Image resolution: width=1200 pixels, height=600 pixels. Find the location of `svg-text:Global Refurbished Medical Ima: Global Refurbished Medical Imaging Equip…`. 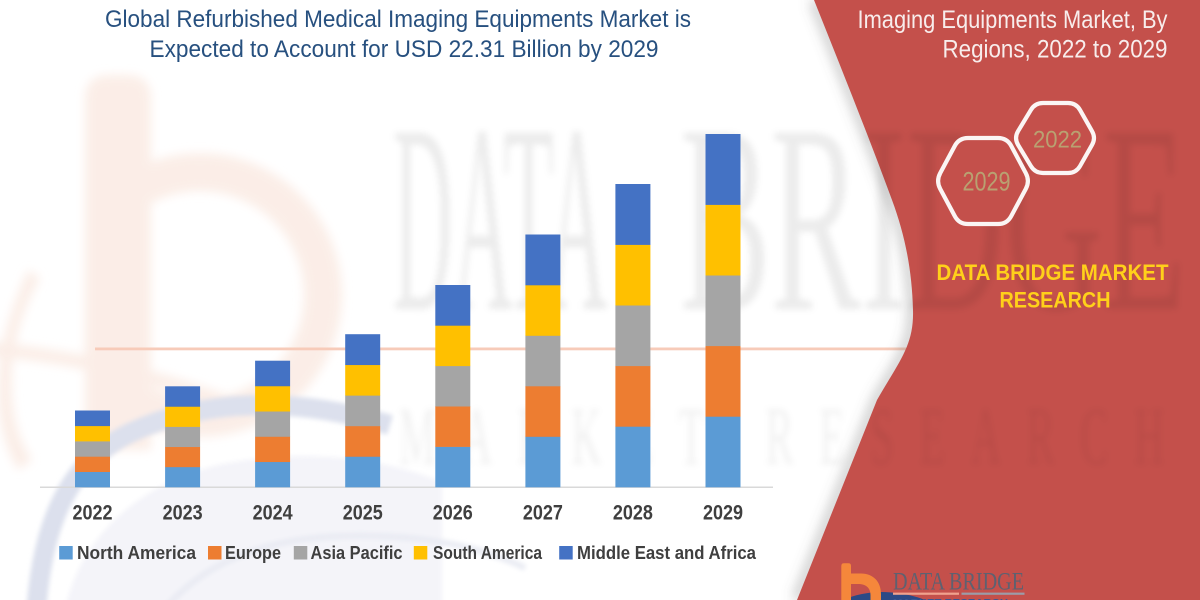

svg-text:Global Refurbished Medical Ima: Global Refurbished Medical Imaging Equip… is located at coordinates (398, 19).